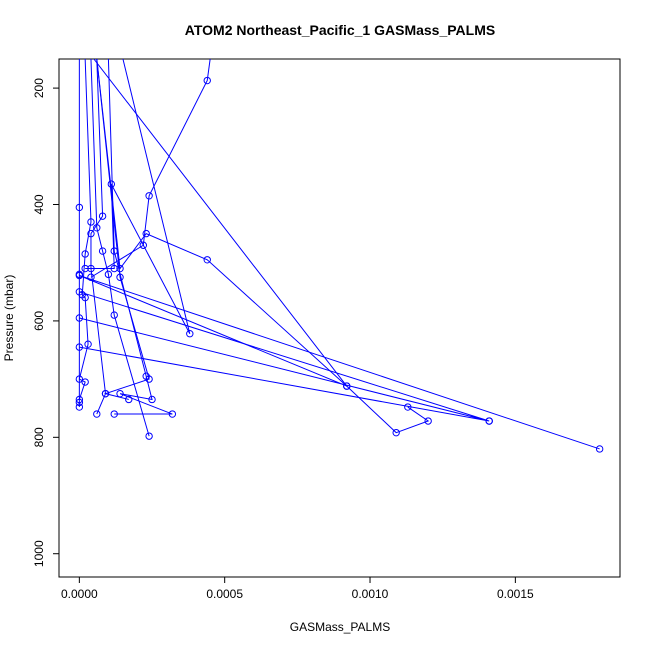  Describe the element at coordinates (340, 627) in the screenshot. I see `x-axis-title: GASMass_PALMS` at that location.